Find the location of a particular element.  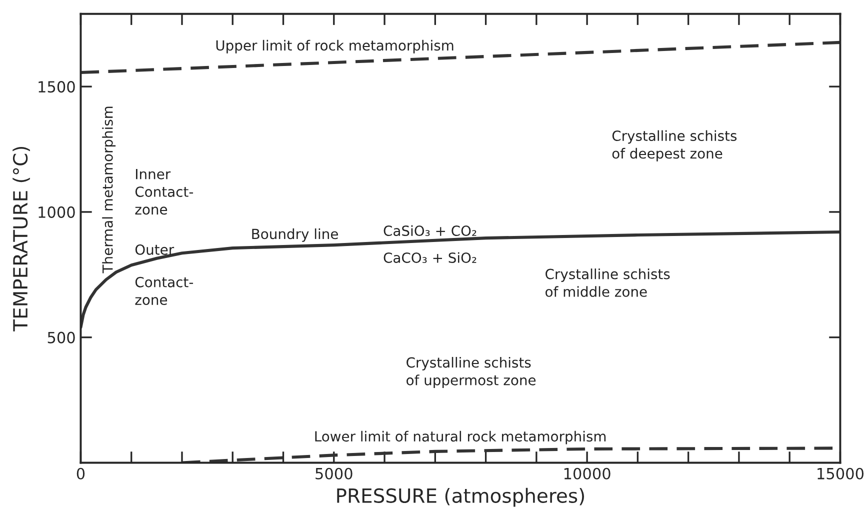

annotation: Crystalline schists of uppermost zone is located at coordinates (471, 372).